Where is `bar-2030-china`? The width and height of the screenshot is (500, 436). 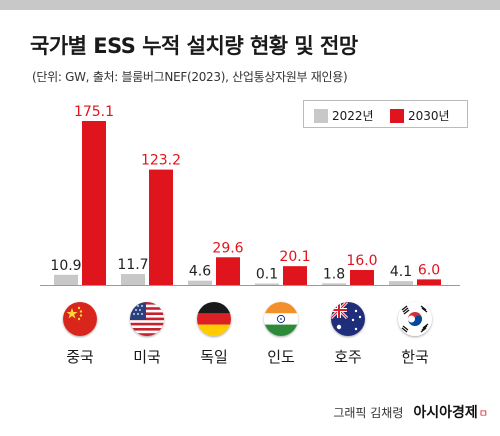
bar-2030-china is located at coordinates (94, 203).